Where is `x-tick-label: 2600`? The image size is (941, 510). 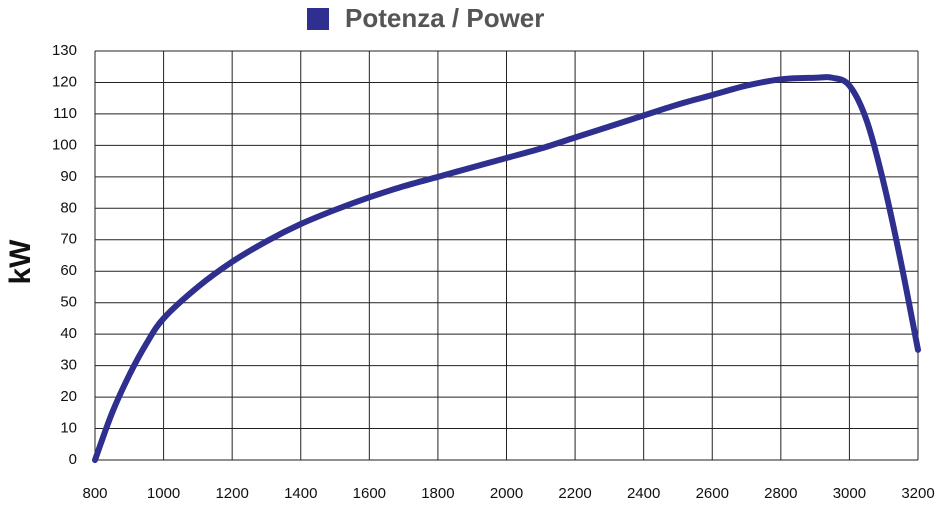 x-tick-label: 2600 is located at coordinates (712, 493).